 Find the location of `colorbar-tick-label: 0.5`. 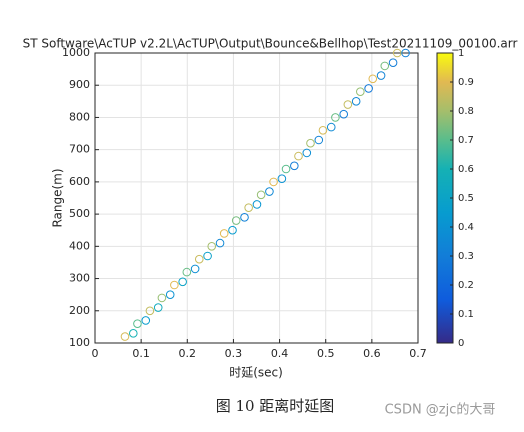

colorbar-tick-label: 0.5 is located at coordinates (466, 198).